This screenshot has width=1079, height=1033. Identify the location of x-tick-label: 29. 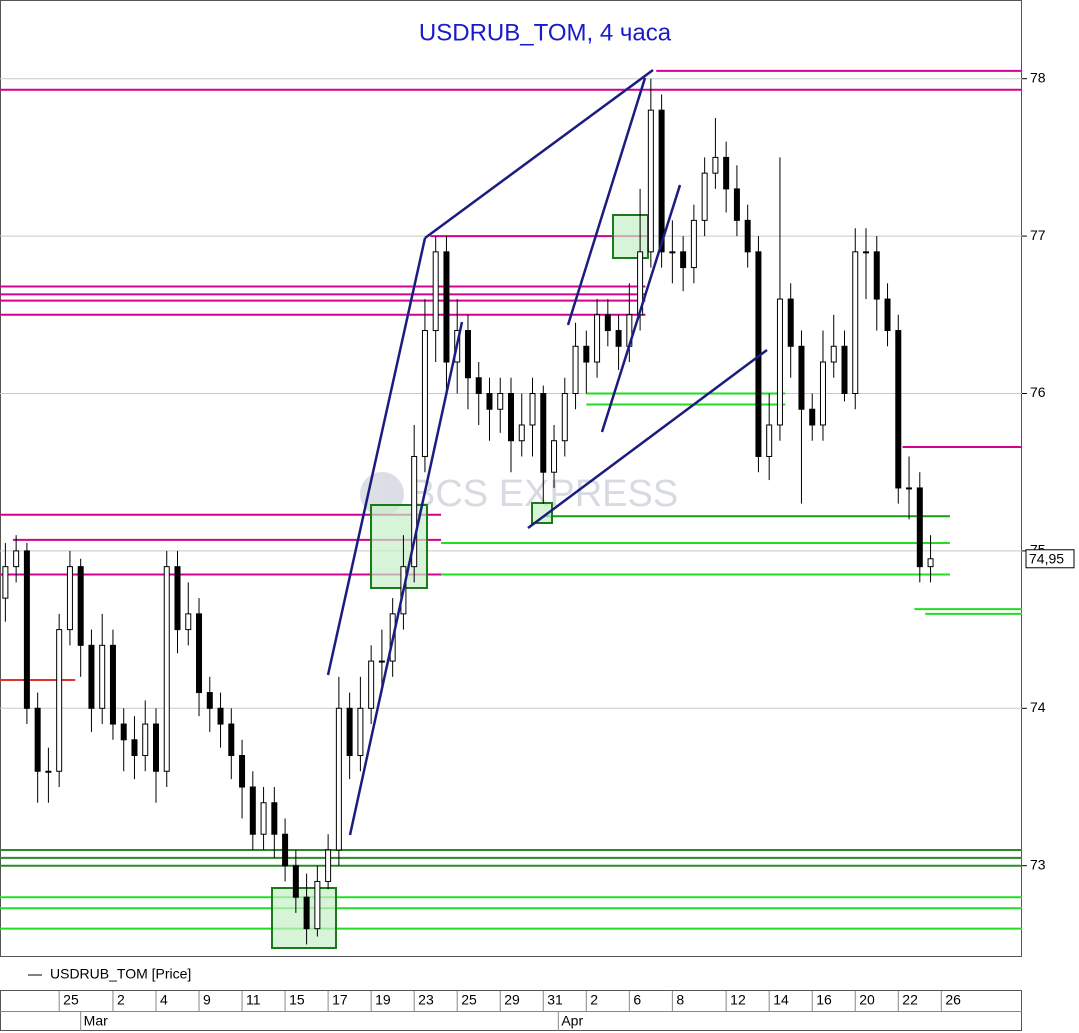
(512, 1000).